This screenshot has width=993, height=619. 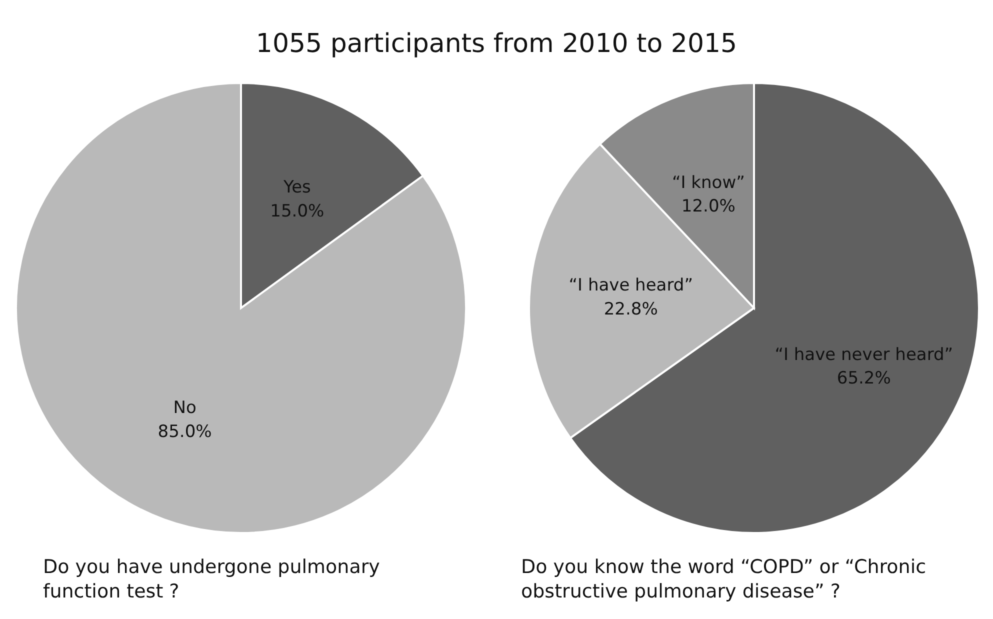 I want to click on text: Do you know the word “COPD” or “Chronic obstructive pulmonary disease” ?, so click(x=723, y=579).